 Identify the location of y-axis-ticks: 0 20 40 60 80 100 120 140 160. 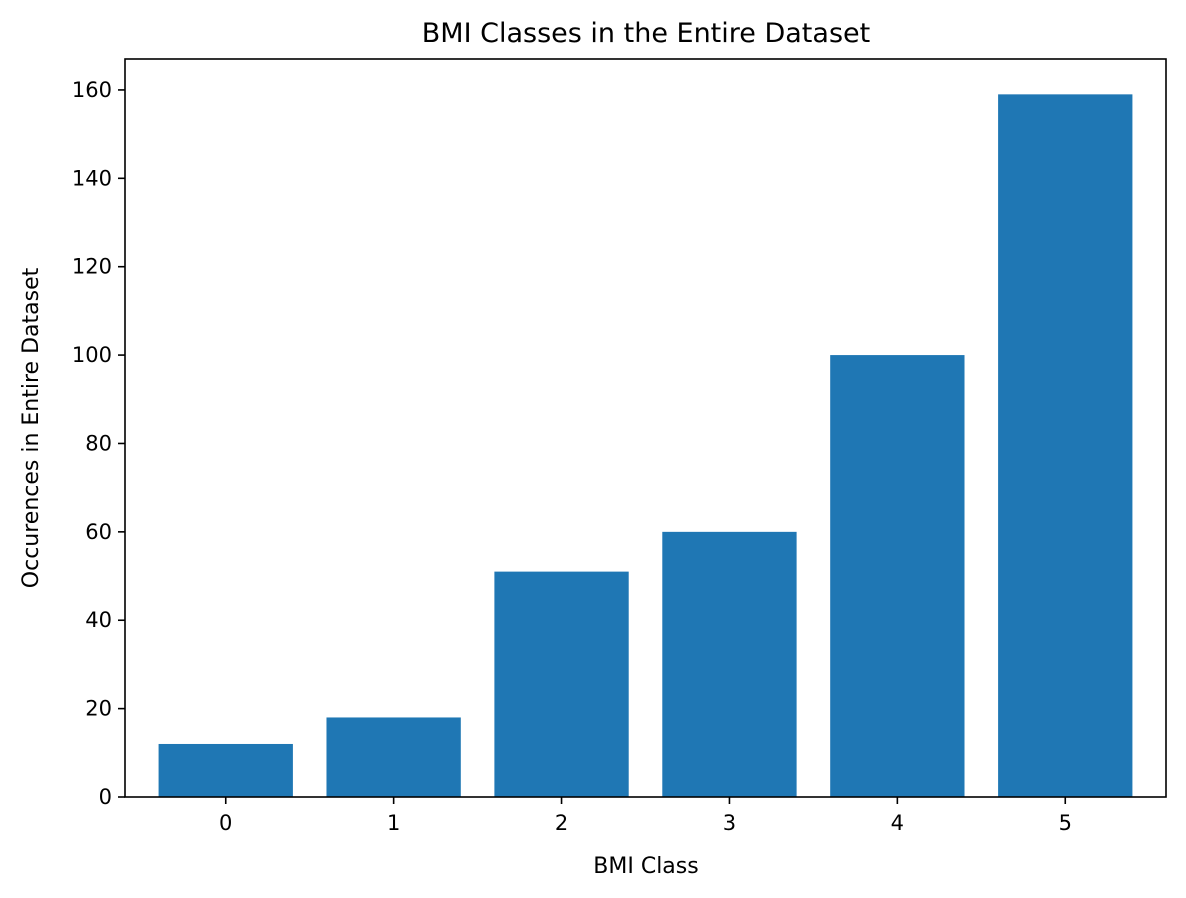
(98, 443).